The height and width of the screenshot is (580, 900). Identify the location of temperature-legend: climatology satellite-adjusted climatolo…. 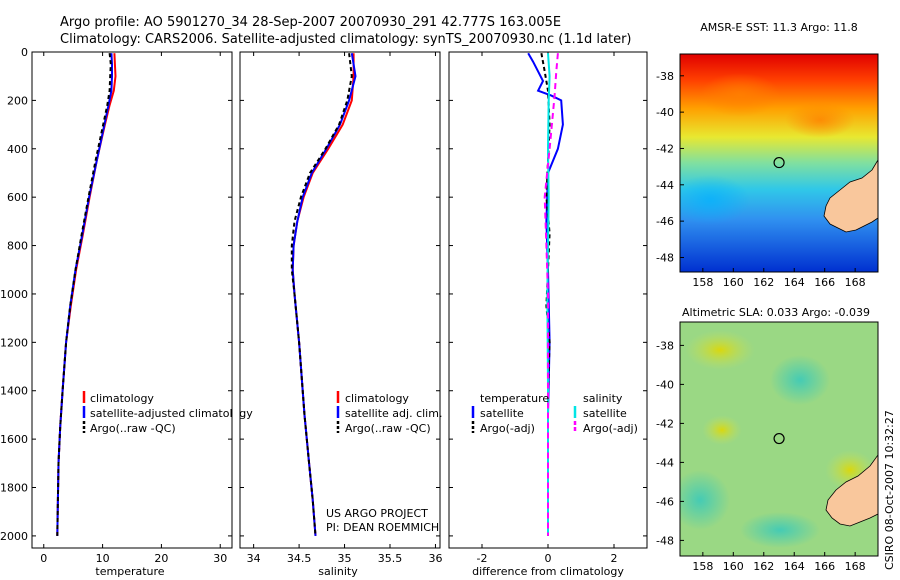
(167, 413).